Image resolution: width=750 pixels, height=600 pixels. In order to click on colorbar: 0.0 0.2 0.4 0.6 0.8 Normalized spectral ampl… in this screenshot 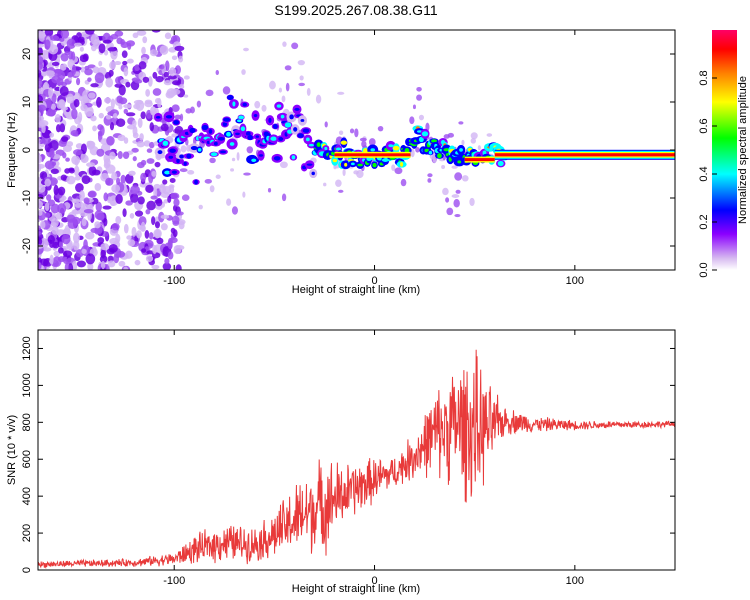, I will do `click(723, 154)`.